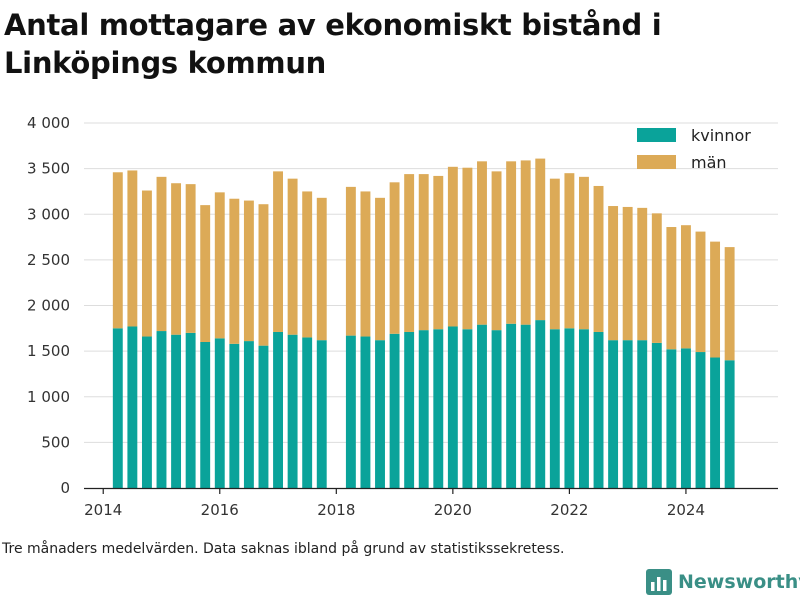 Image resolution: width=800 pixels, height=600 pixels. Describe the element at coordinates (55, 442) in the screenshot. I see `y-tick-label: 500` at that location.